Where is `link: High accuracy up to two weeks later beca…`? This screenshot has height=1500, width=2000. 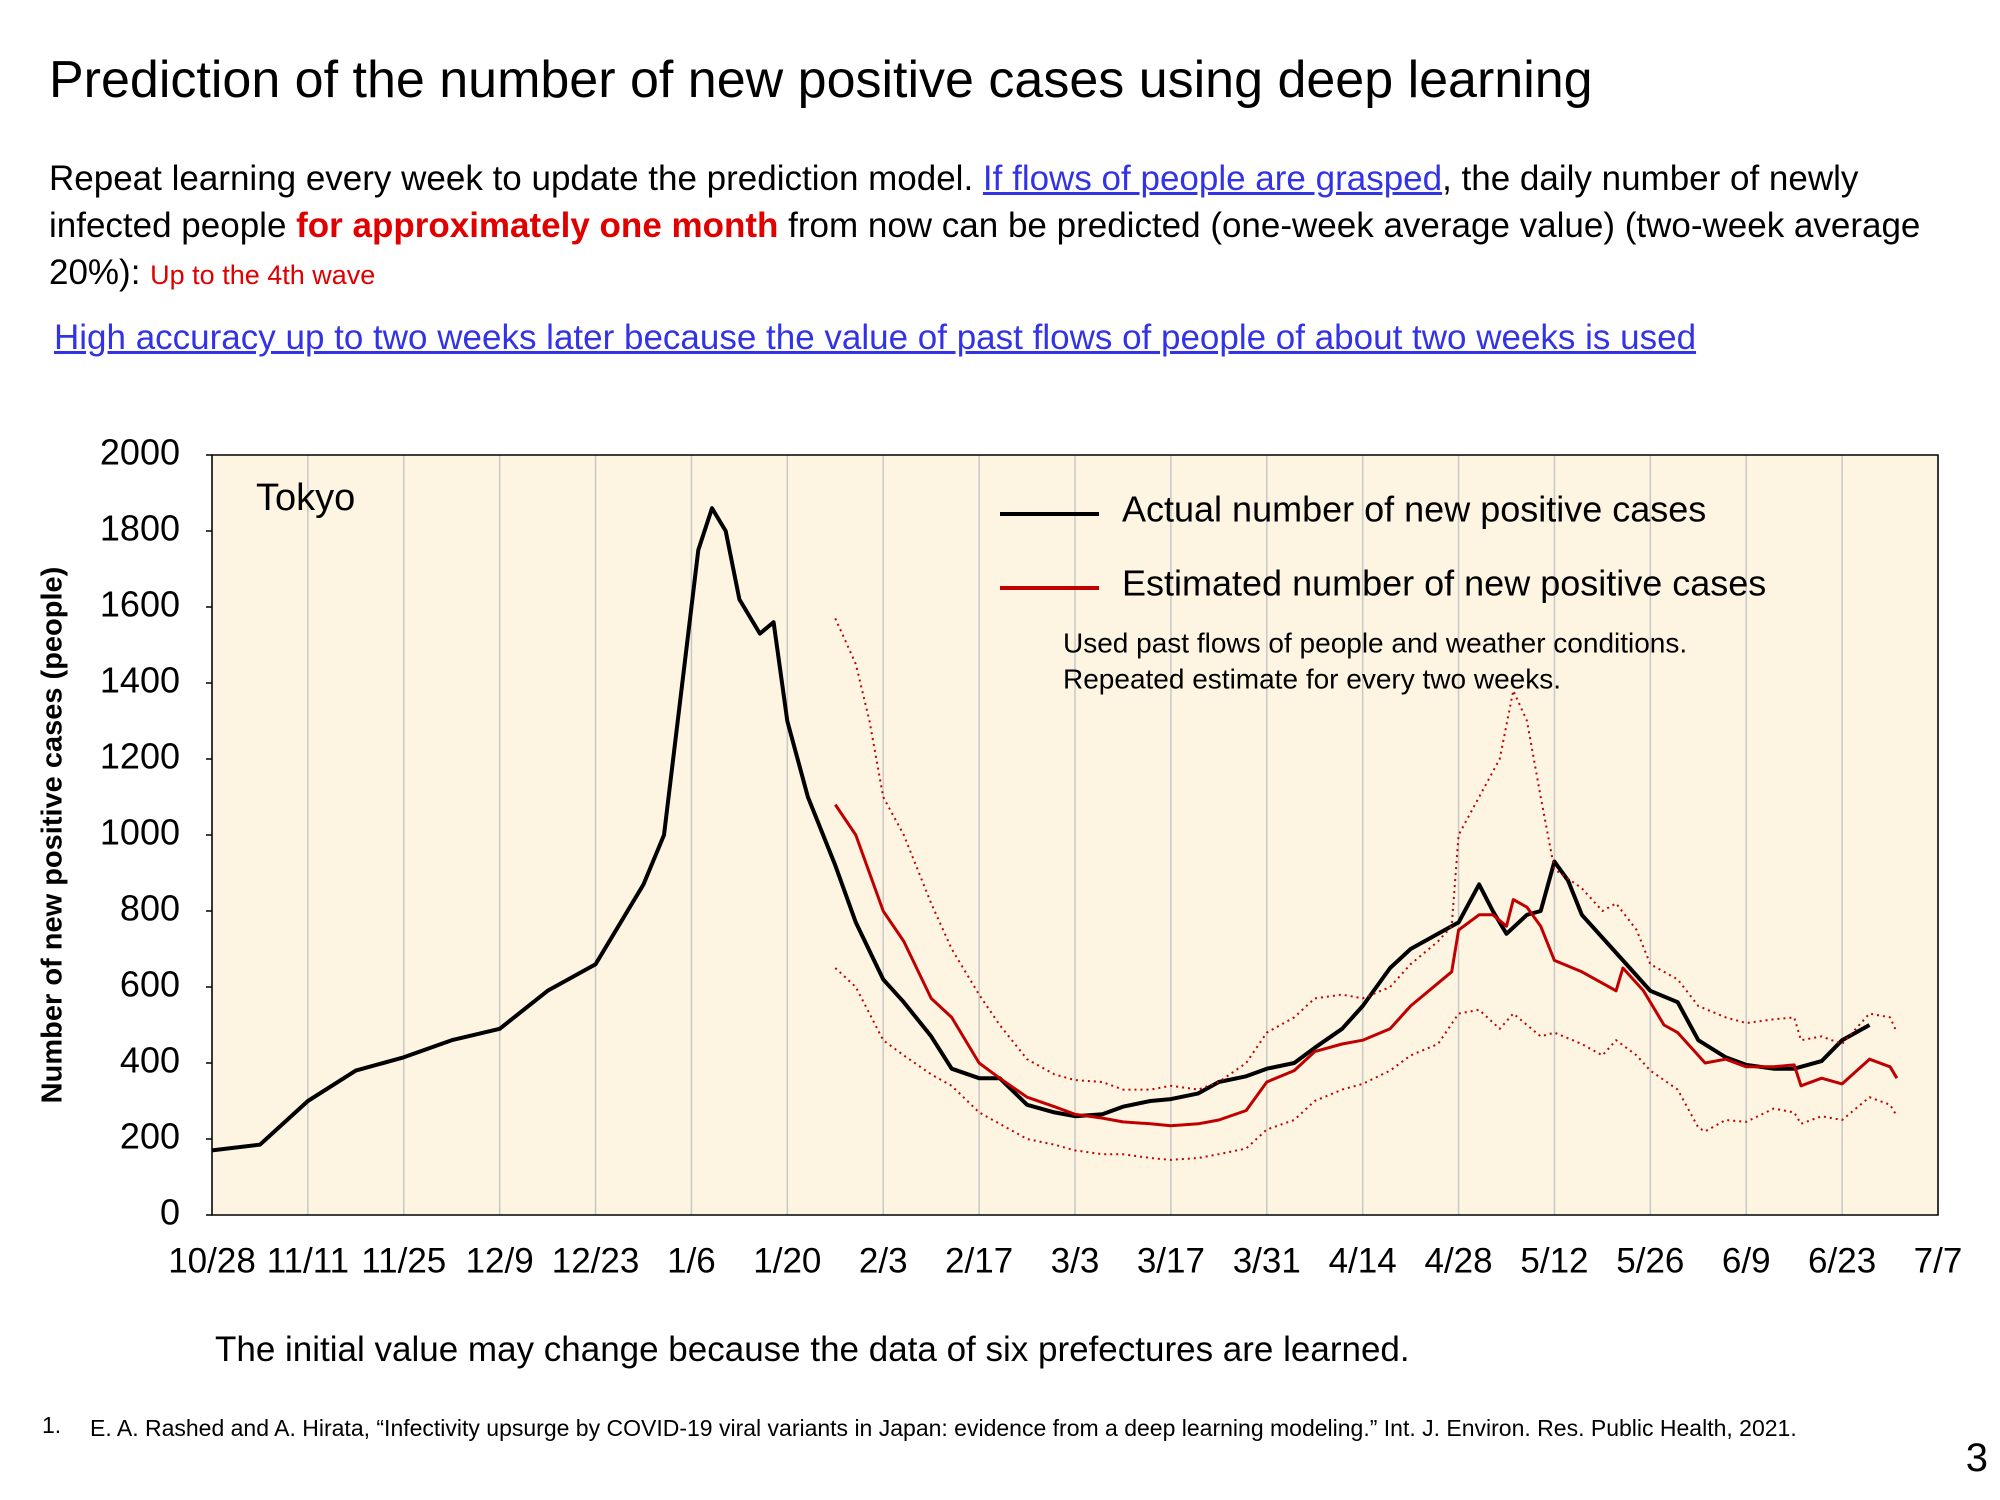 link: High accuracy up to two weeks later beca… is located at coordinates (875, 337).